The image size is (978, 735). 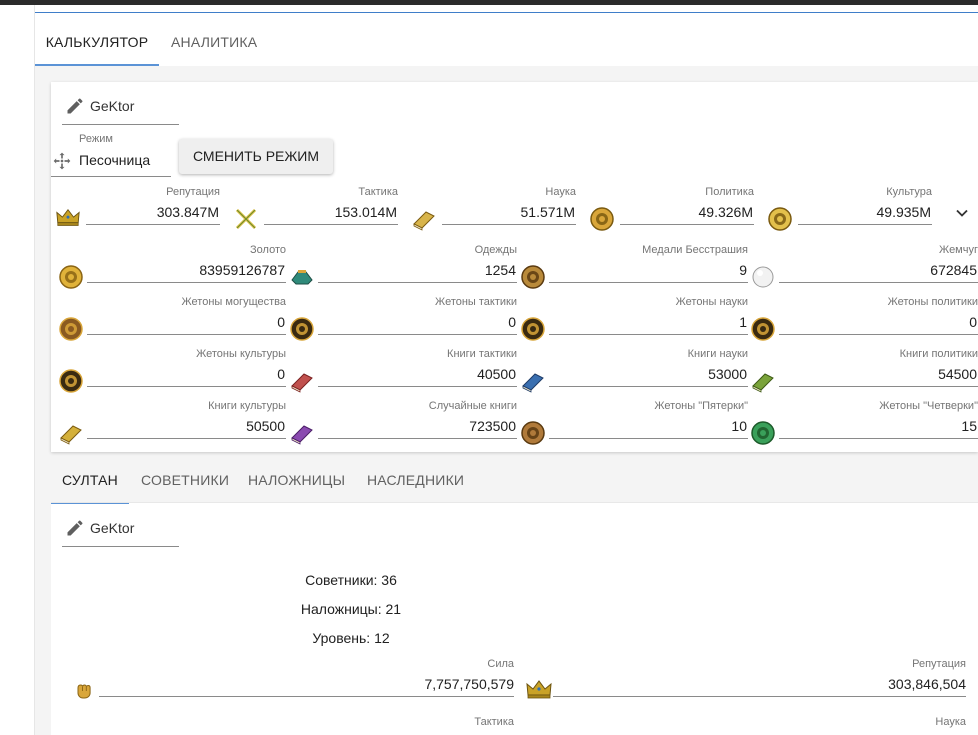 I want to click on sultan-tactics-label: Тактика, so click(x=494, y=722).